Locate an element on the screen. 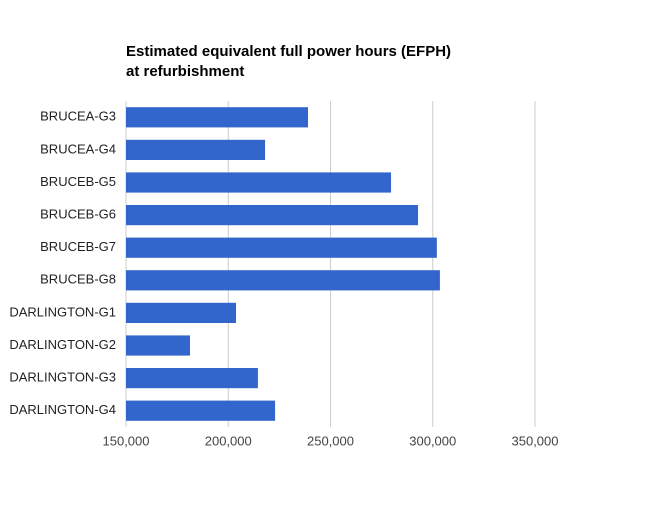  y-tick-label: BRUCEB-G7 is located at coordinates (78, 246).